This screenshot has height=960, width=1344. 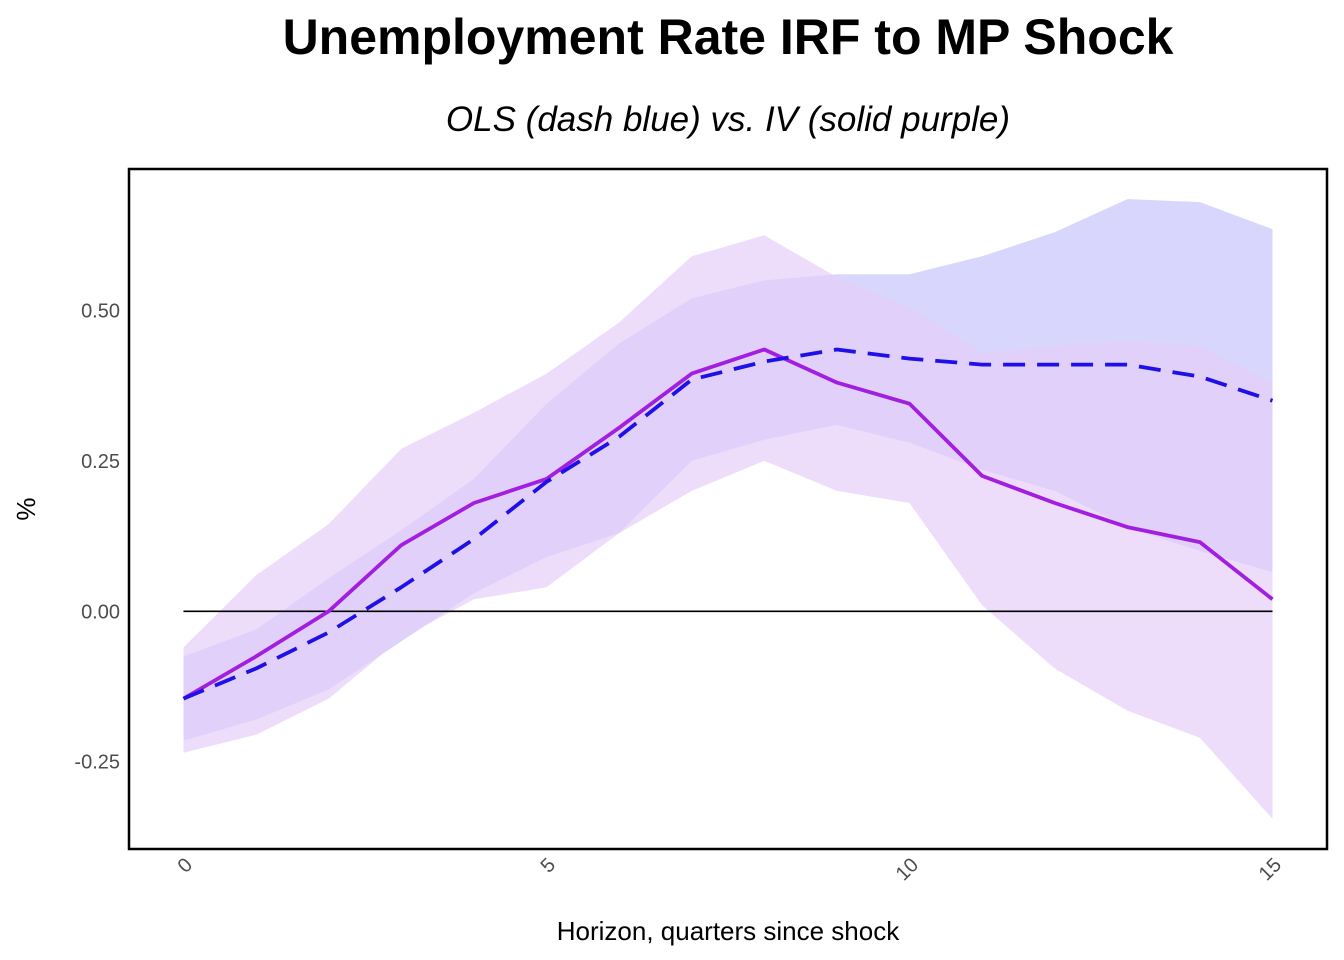 I want to click on y-tick-label: 0.25, so click(x=100, y=462).